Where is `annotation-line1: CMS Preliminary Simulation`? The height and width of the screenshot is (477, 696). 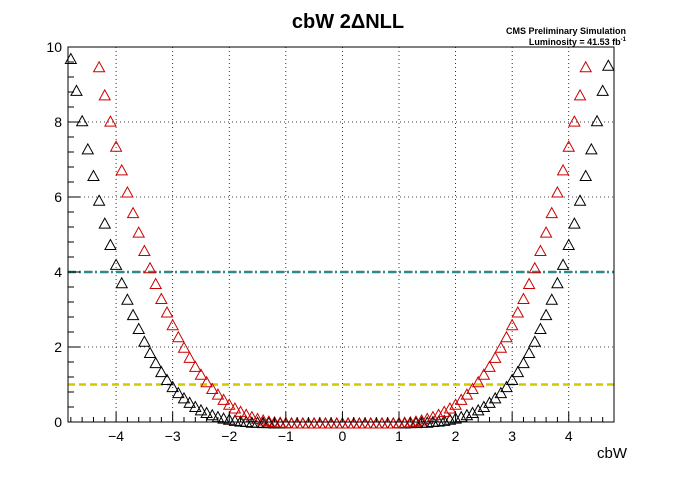 annotation-line1: CMS Preliminary Simulation is located at coordinates (566, 31).